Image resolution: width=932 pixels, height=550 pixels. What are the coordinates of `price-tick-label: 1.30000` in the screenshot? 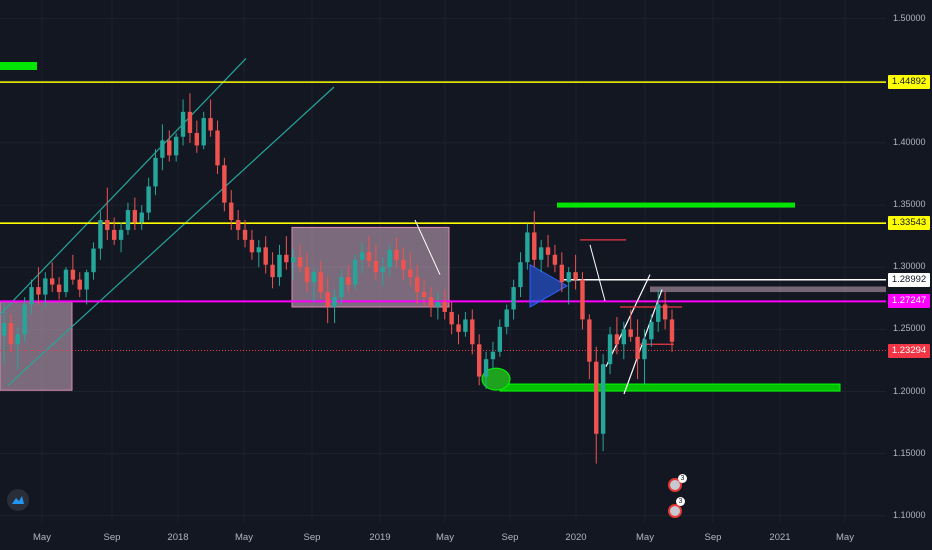 It's located at (909, 266).